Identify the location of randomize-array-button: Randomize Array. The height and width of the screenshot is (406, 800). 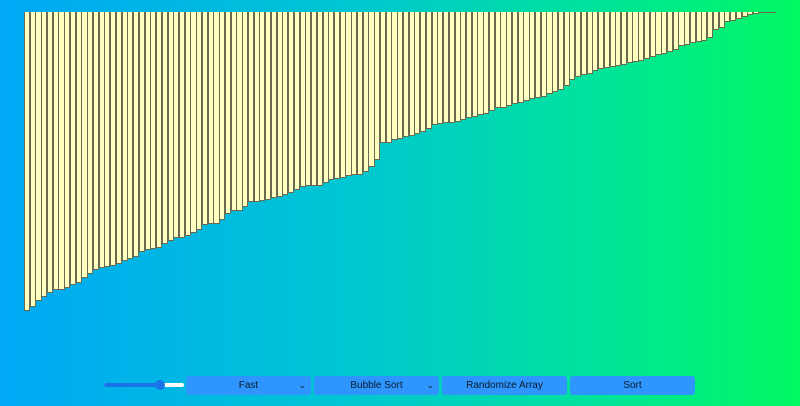
(504, 385).